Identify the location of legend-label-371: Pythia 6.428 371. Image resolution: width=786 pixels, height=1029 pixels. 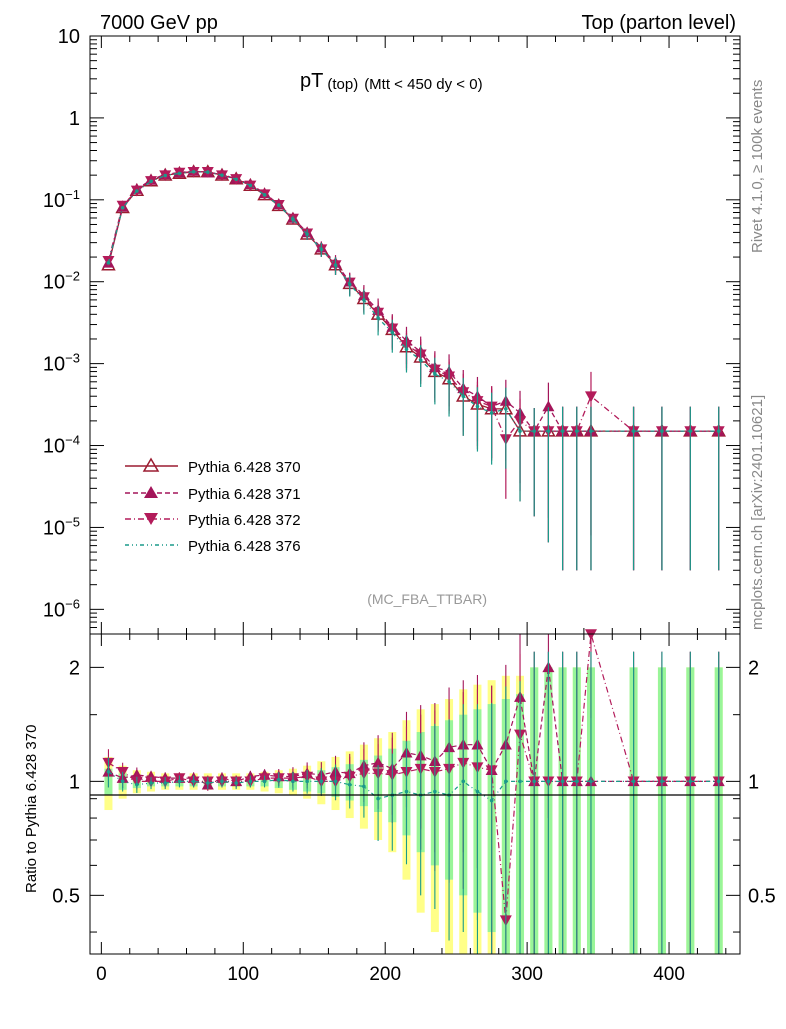
(244, 494).